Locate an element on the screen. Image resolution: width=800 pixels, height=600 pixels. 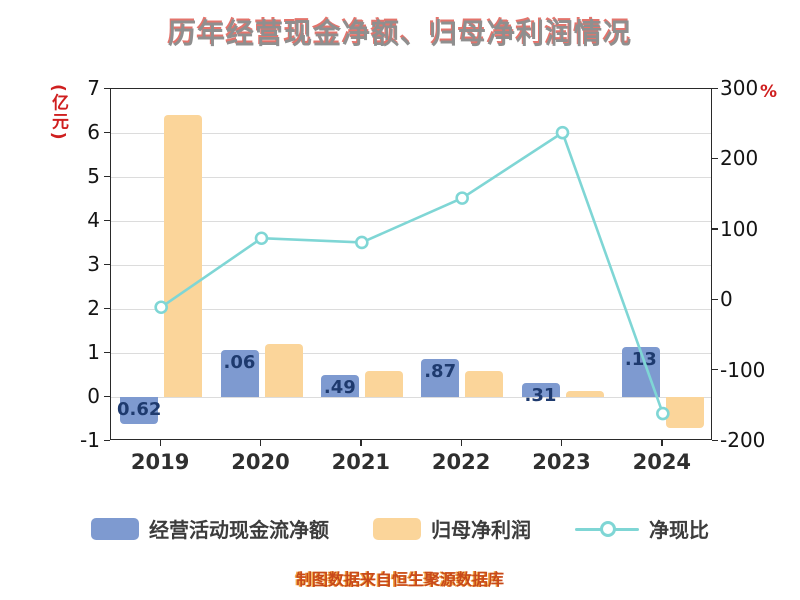
bar-value-label: .49 is located at coordinates (339, 388).